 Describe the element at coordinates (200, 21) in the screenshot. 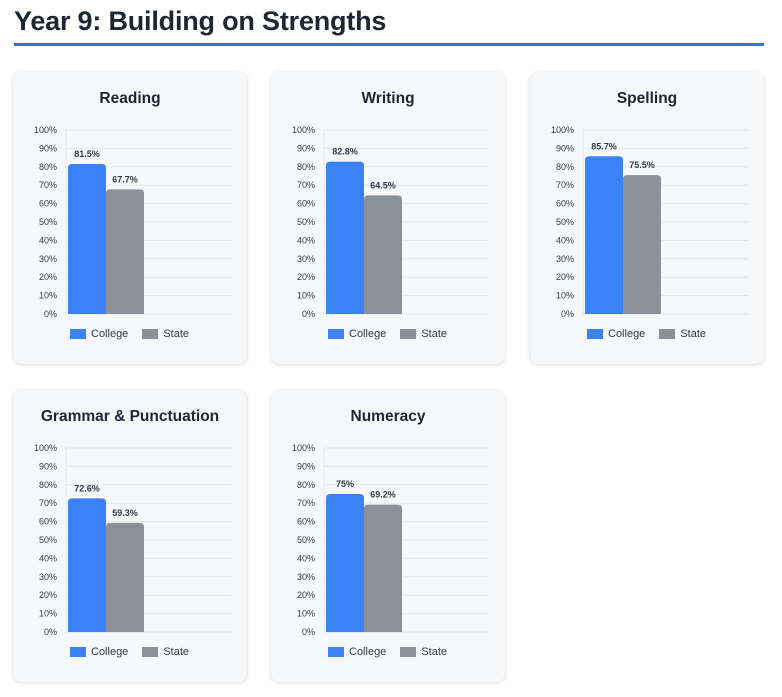

I see `page-title: Year 9: Building on Strengths` at that location.